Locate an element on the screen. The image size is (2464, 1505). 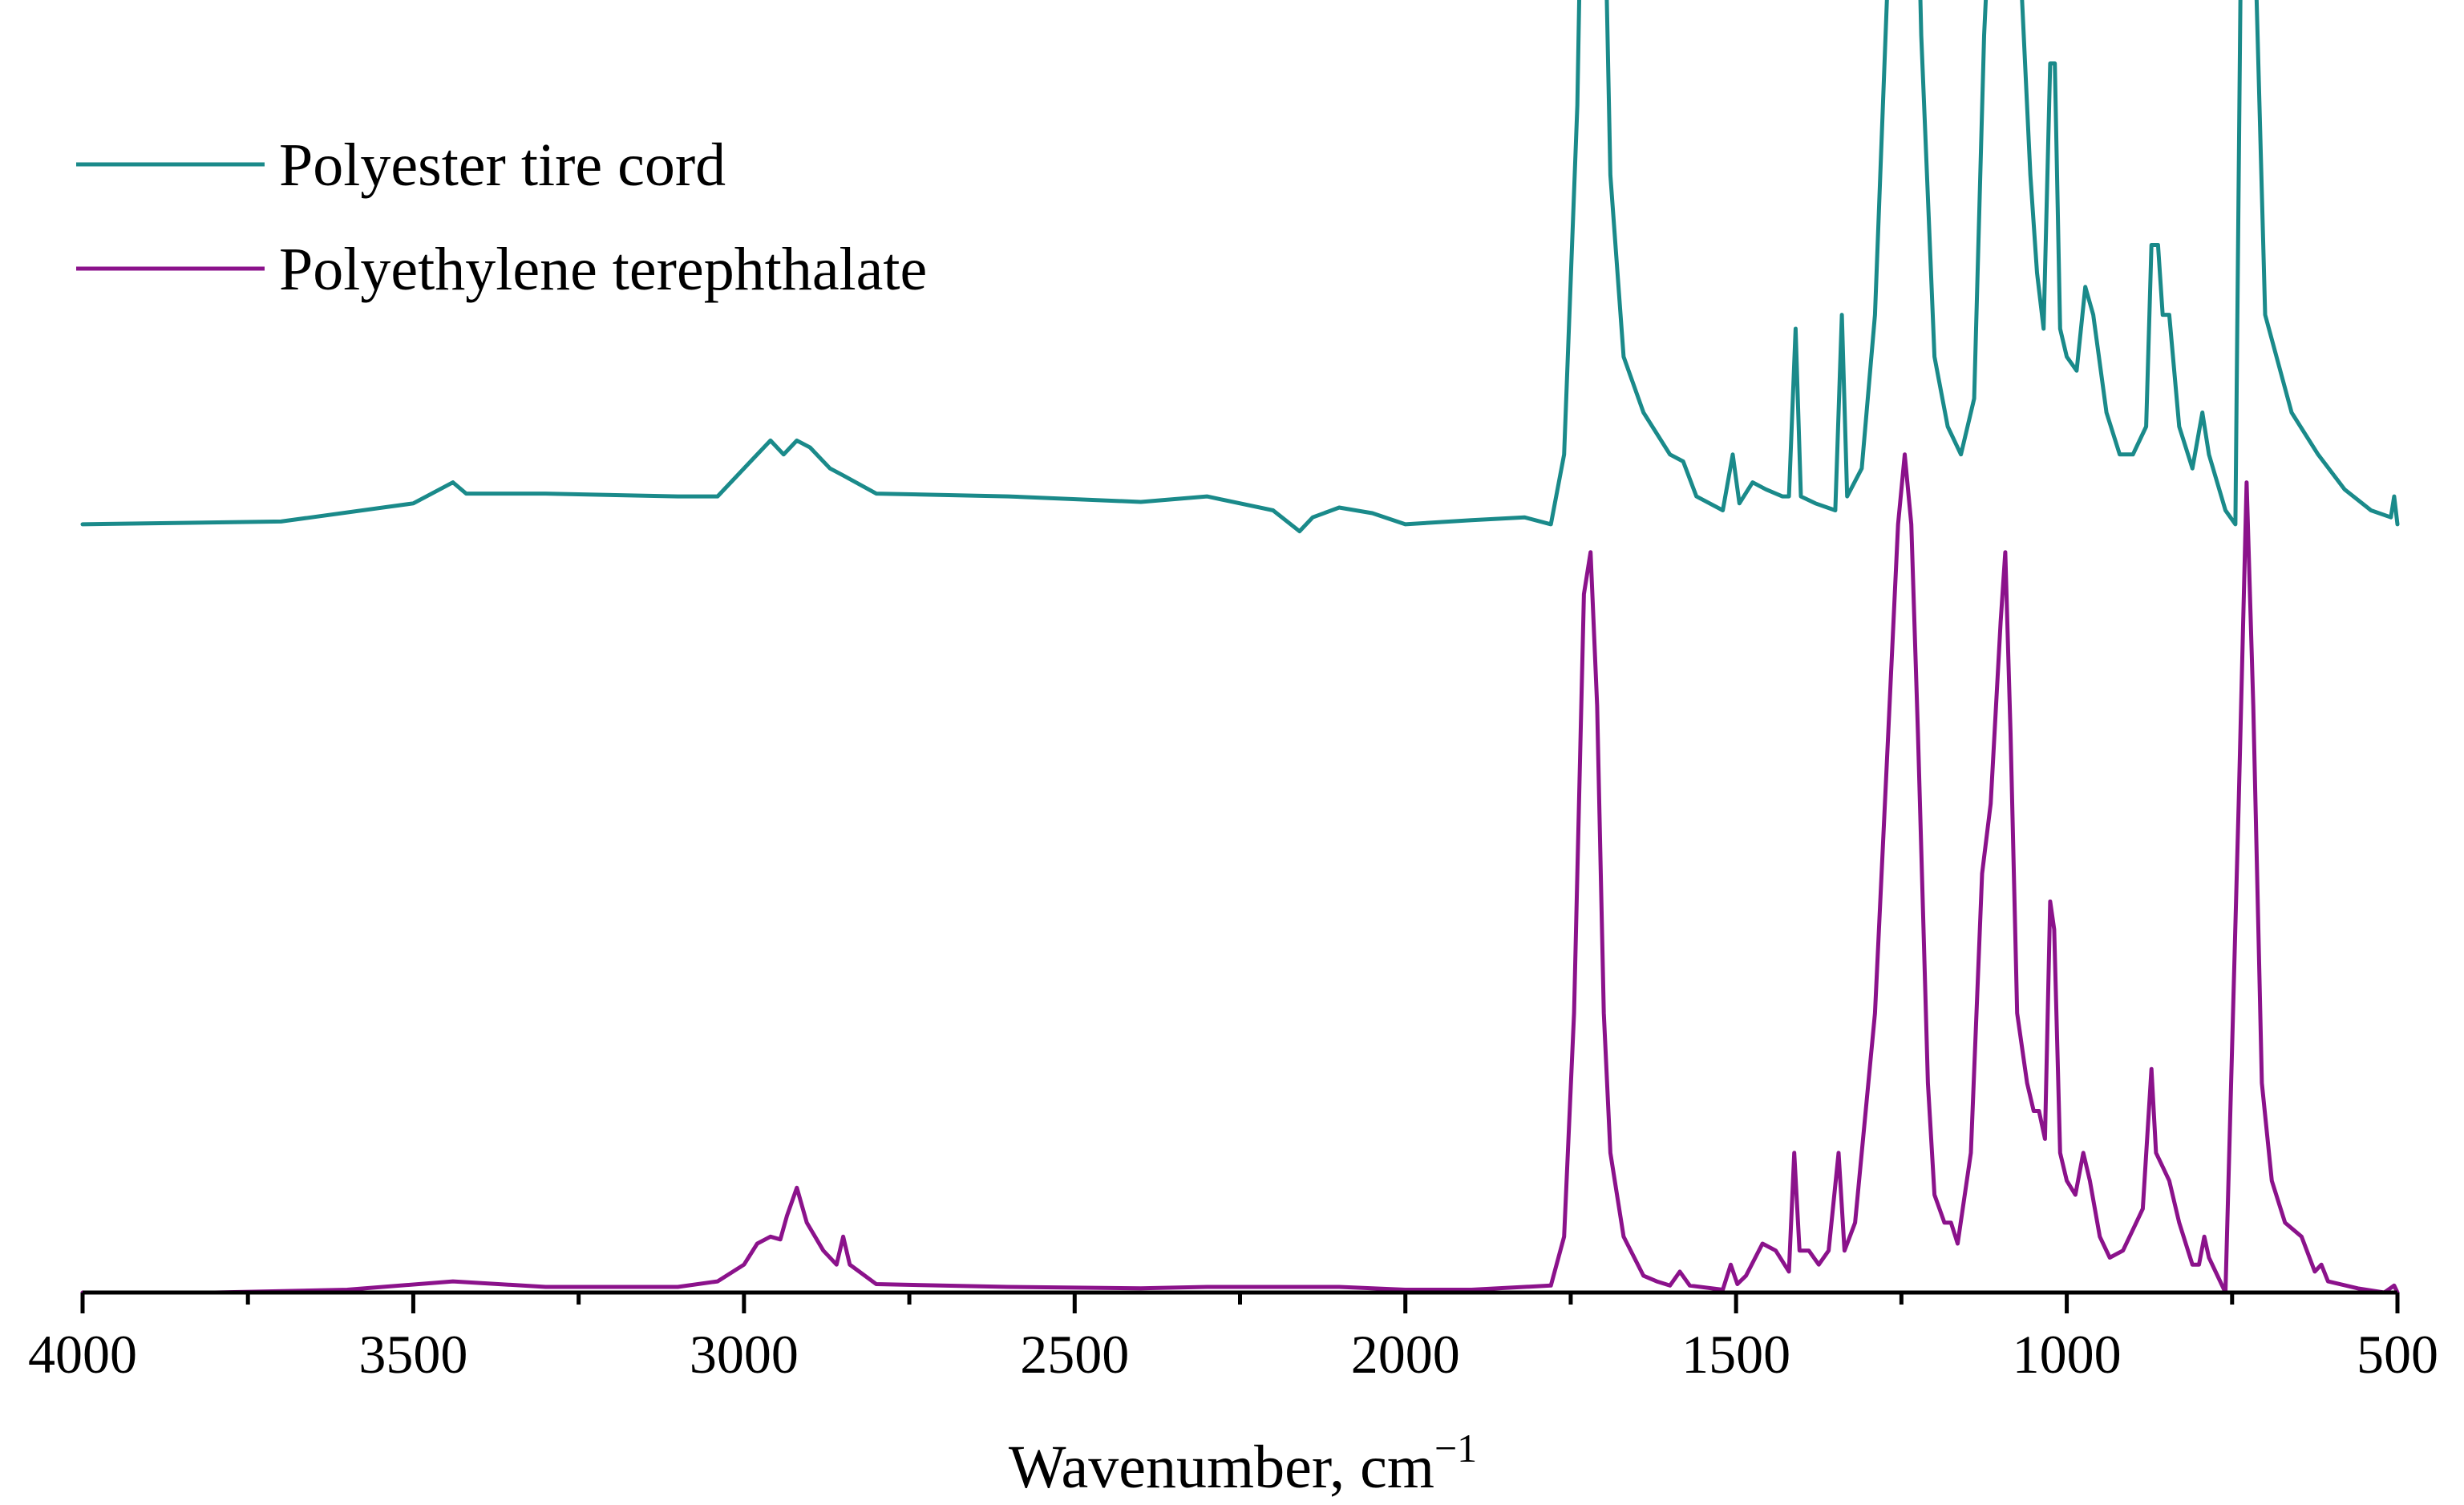
x-tick-labels: 4000 3500 3000 2500 2000 1500 1000 500 is located at coordinates (1233, 1354).